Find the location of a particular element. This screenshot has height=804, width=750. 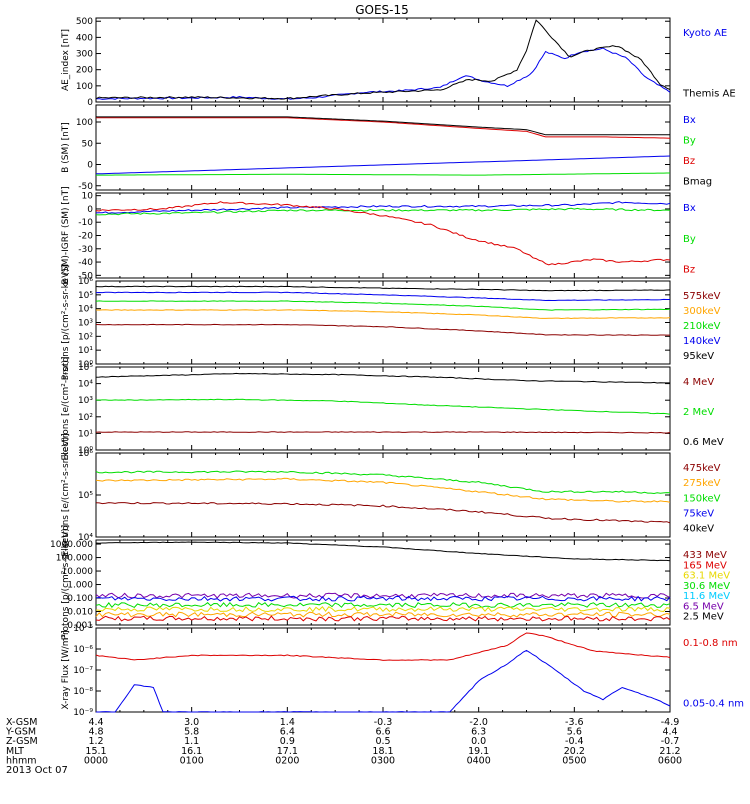

legend-label: 150keV is located at coordinates (702, 498).